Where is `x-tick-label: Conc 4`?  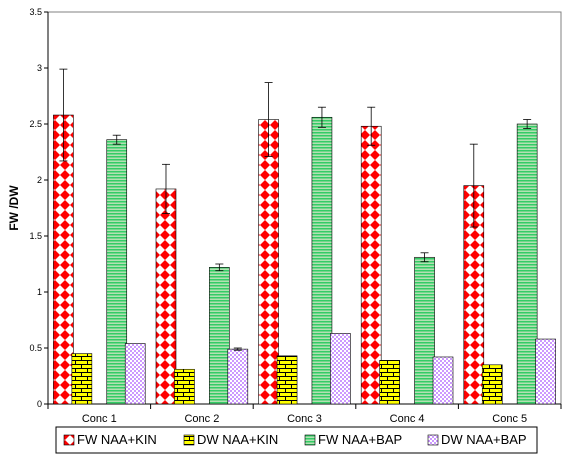
x-tick-label: Conc 4 is located at coordinates (407, 419).